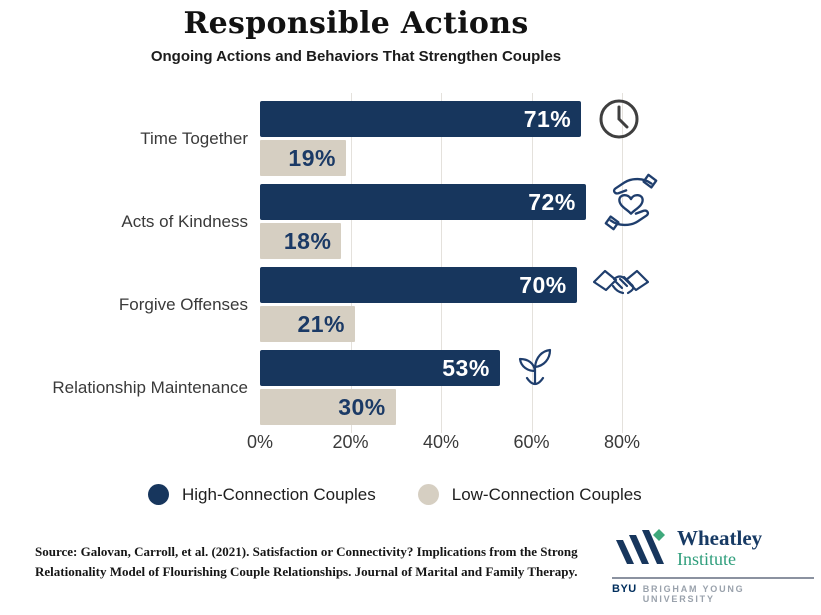  Describe the element at coordinates (546, 494) in the screenshot. I see `legend-label: Low-Connection Couples` at that location.